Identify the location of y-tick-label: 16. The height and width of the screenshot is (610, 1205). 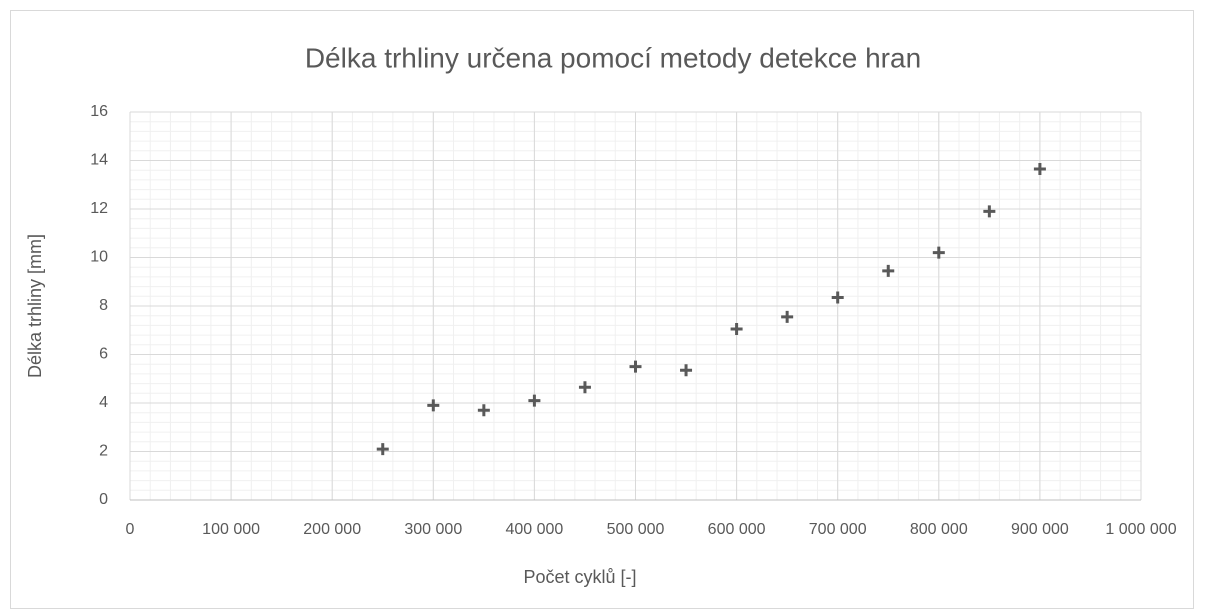
(99, 111).